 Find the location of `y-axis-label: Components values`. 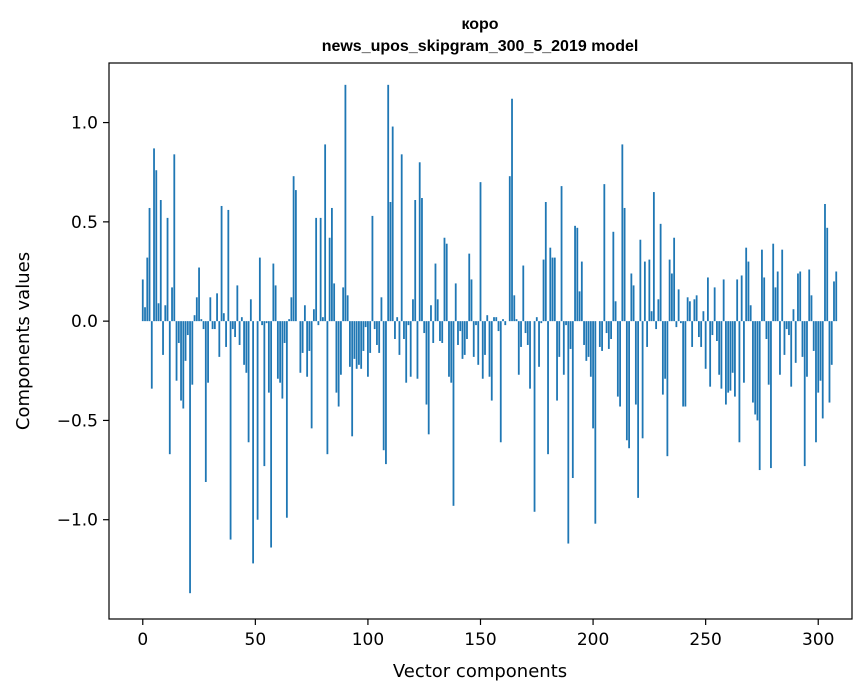

y-axis-label: Components values is located at coordinates (23, 341).